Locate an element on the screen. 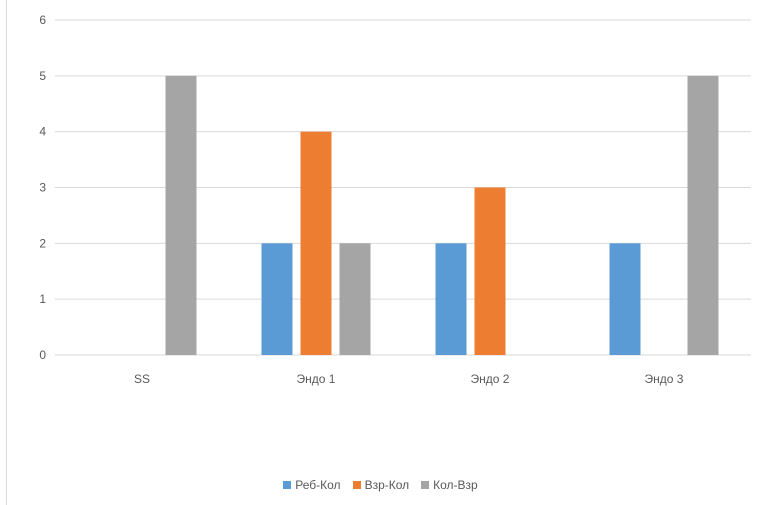 Image resolution: width=761 pixels, height=505 pixels. x-tick-label: Эндо 1 is located at coordinates (316, 379).